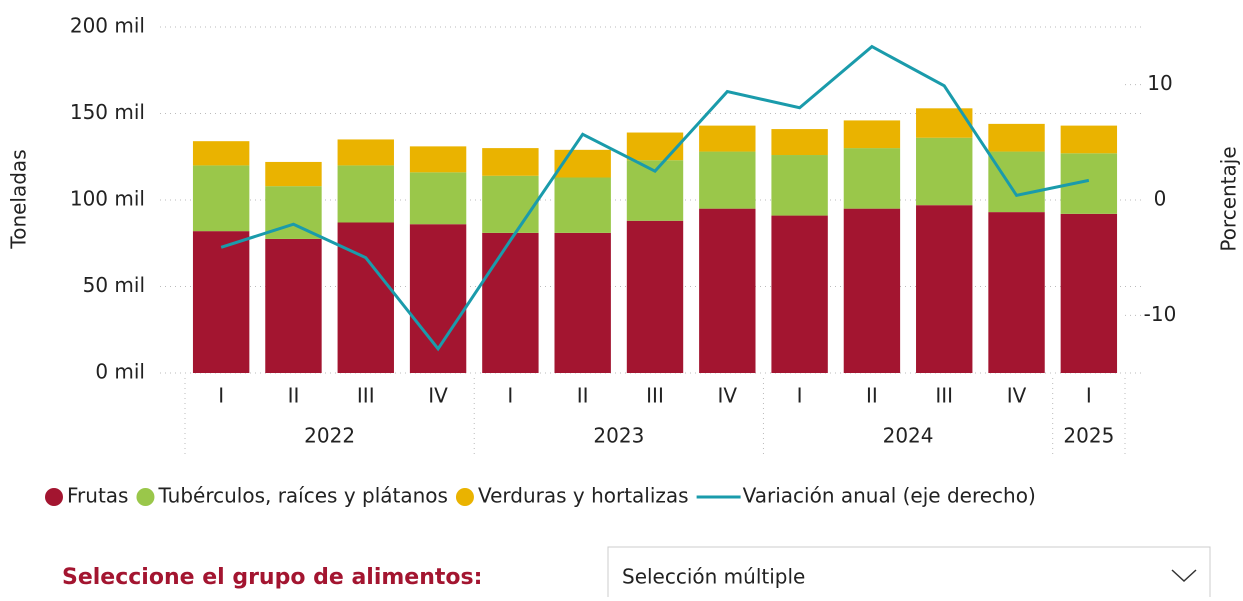 Image resolution: width=1243 pixels, height=601 pixels. Describe the element at coordinates (107, 199) in the screenshot. I see `y-tick-label: 100 mil` at that location.